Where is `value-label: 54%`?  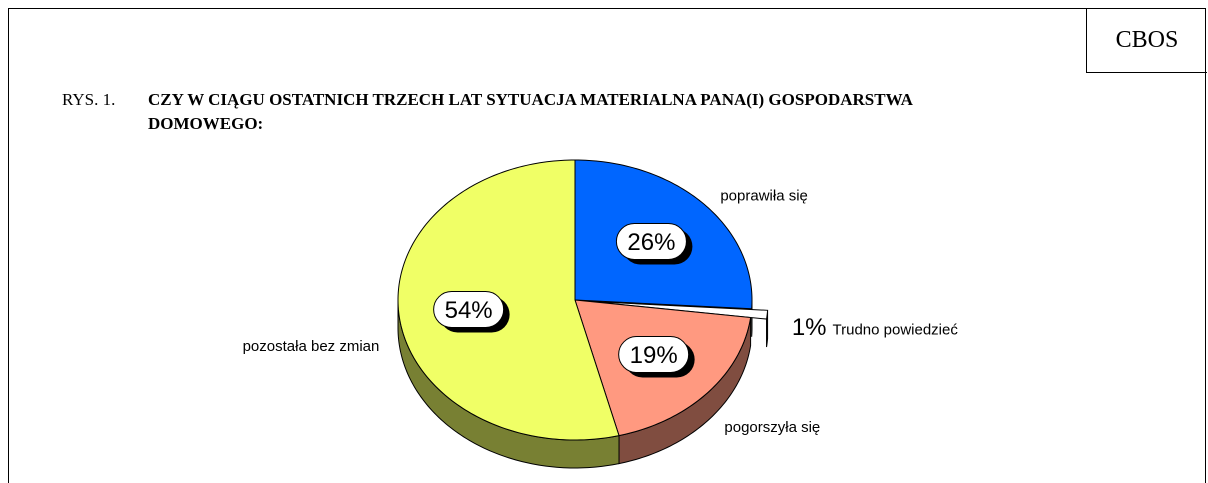 value-label: 54% is located at coordinates (469, 310).